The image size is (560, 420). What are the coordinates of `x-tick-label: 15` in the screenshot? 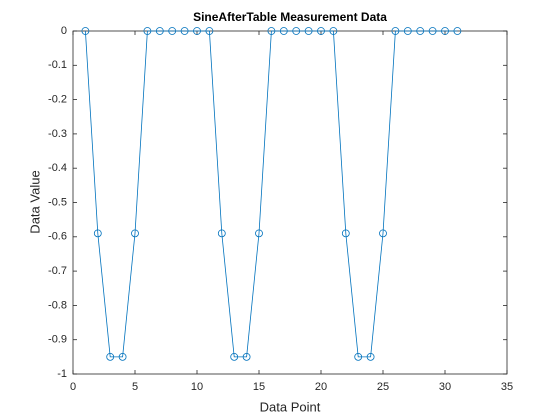 It's located at (259, 387).